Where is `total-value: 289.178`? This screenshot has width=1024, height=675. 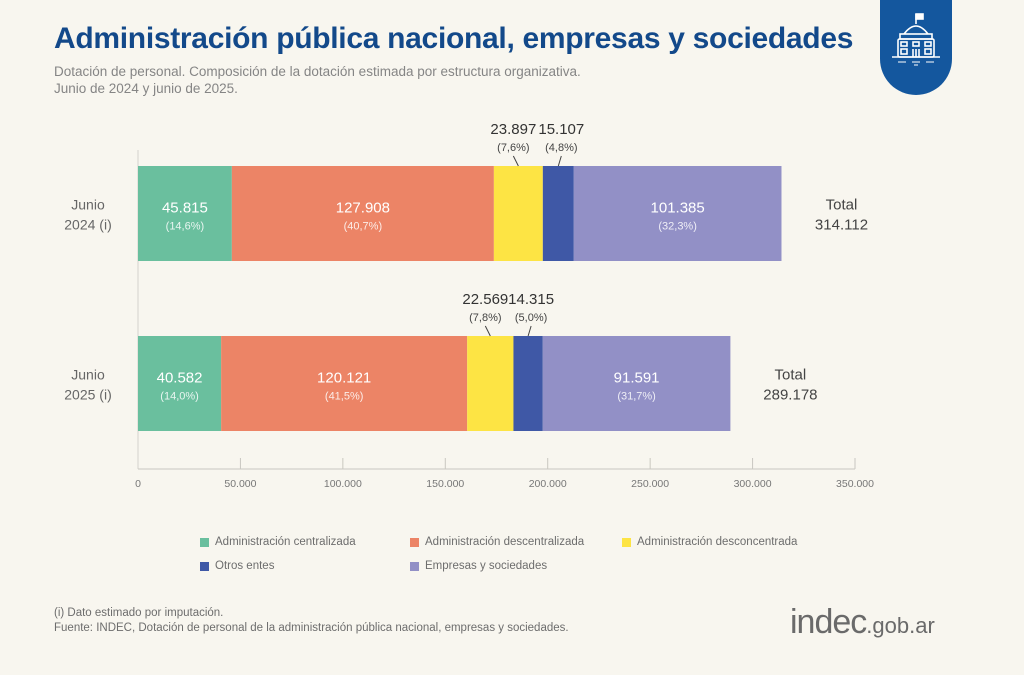
total-value: 289.178 is located at coordinates (790, 395).